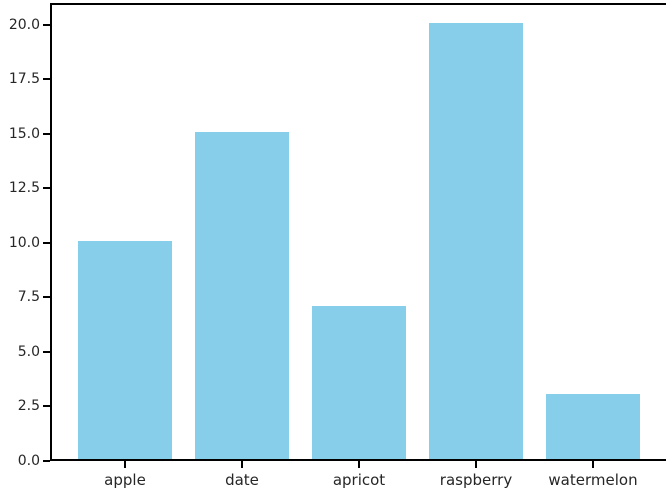  I want to click on x-axis-tick-label-raspberry: raspberry, so click(476, 480).